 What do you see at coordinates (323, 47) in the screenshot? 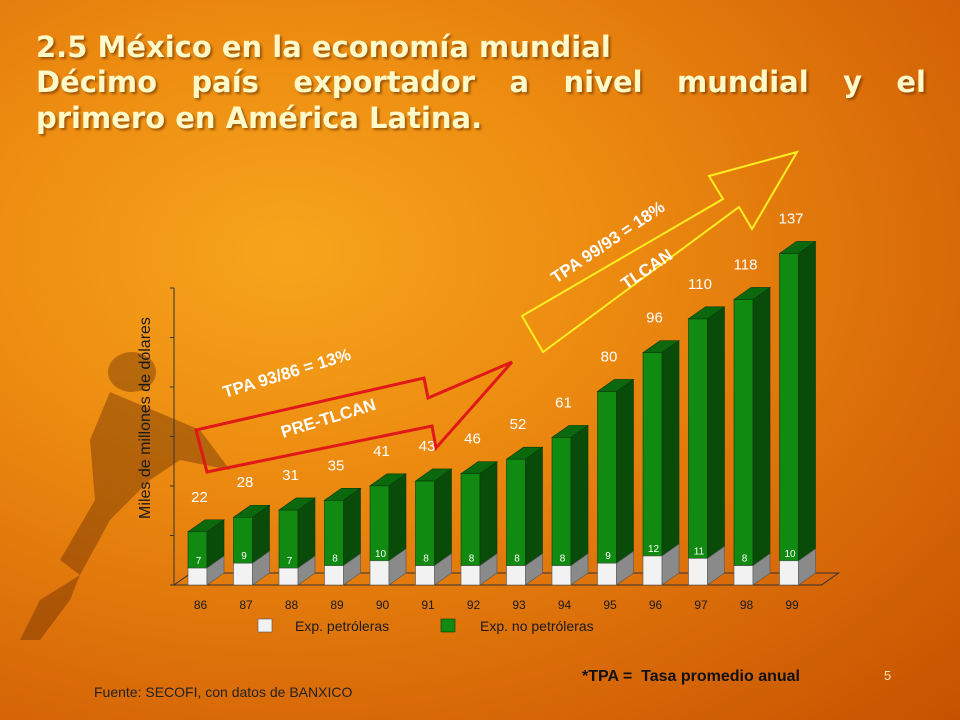
I see `title-line-1: 2.5 México en la economía mundial` at bounding box center [323, 47].